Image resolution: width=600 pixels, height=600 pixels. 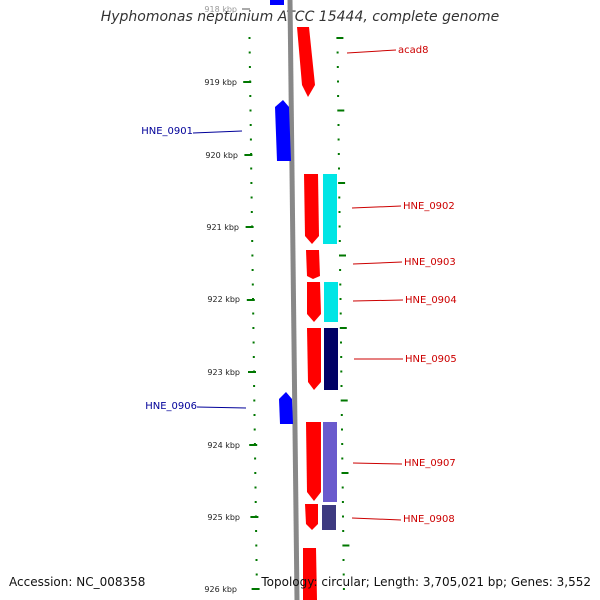 What do you see at coordinates (413, 50) in the screenshot?
I see `gene-label-acad8: acad8` at bounding box center [413, 50].